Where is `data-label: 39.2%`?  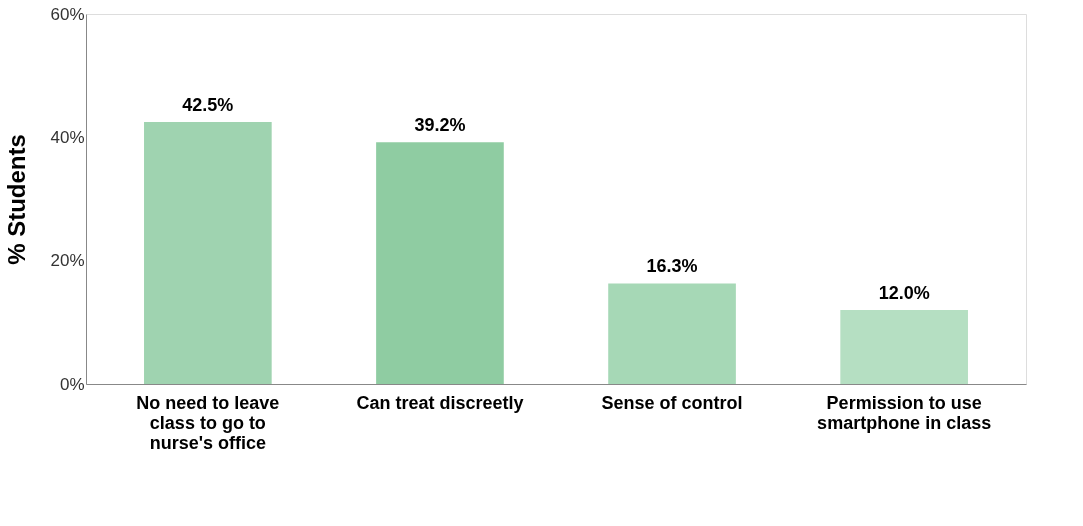
data-label: 39.2% is located at coordinates (440, 125).